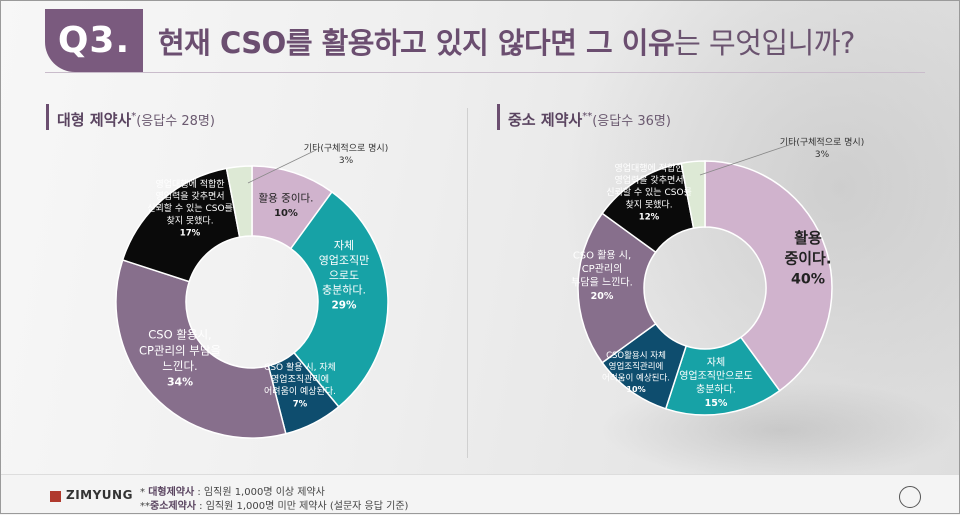 This screenshot has width=960, height=515. What do you see at coordinates (716, 375) in the screenshot?
I see `right-slice-label-text: 영업조직만으로도` at bounding box center [716, 375].